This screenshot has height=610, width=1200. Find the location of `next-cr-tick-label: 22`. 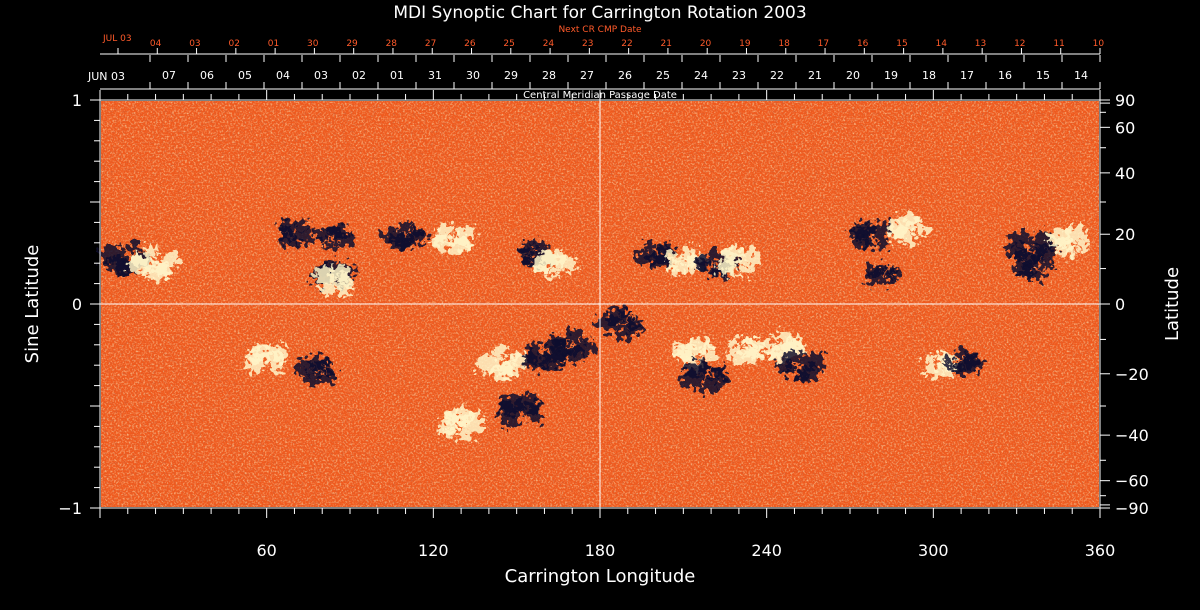

next-cr-tick-label: 22 is located at coordinates (626, 44).